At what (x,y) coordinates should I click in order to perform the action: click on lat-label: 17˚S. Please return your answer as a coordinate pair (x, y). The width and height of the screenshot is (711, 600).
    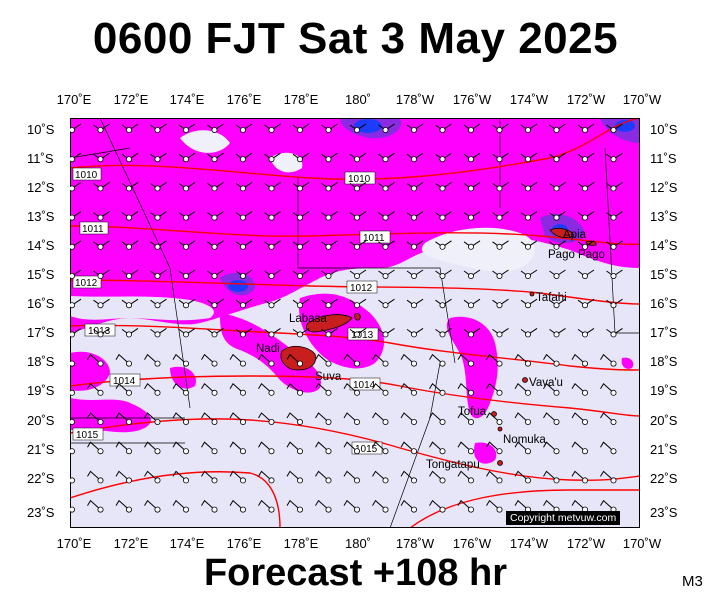
    Looking at the image, I should click on (664, 332).